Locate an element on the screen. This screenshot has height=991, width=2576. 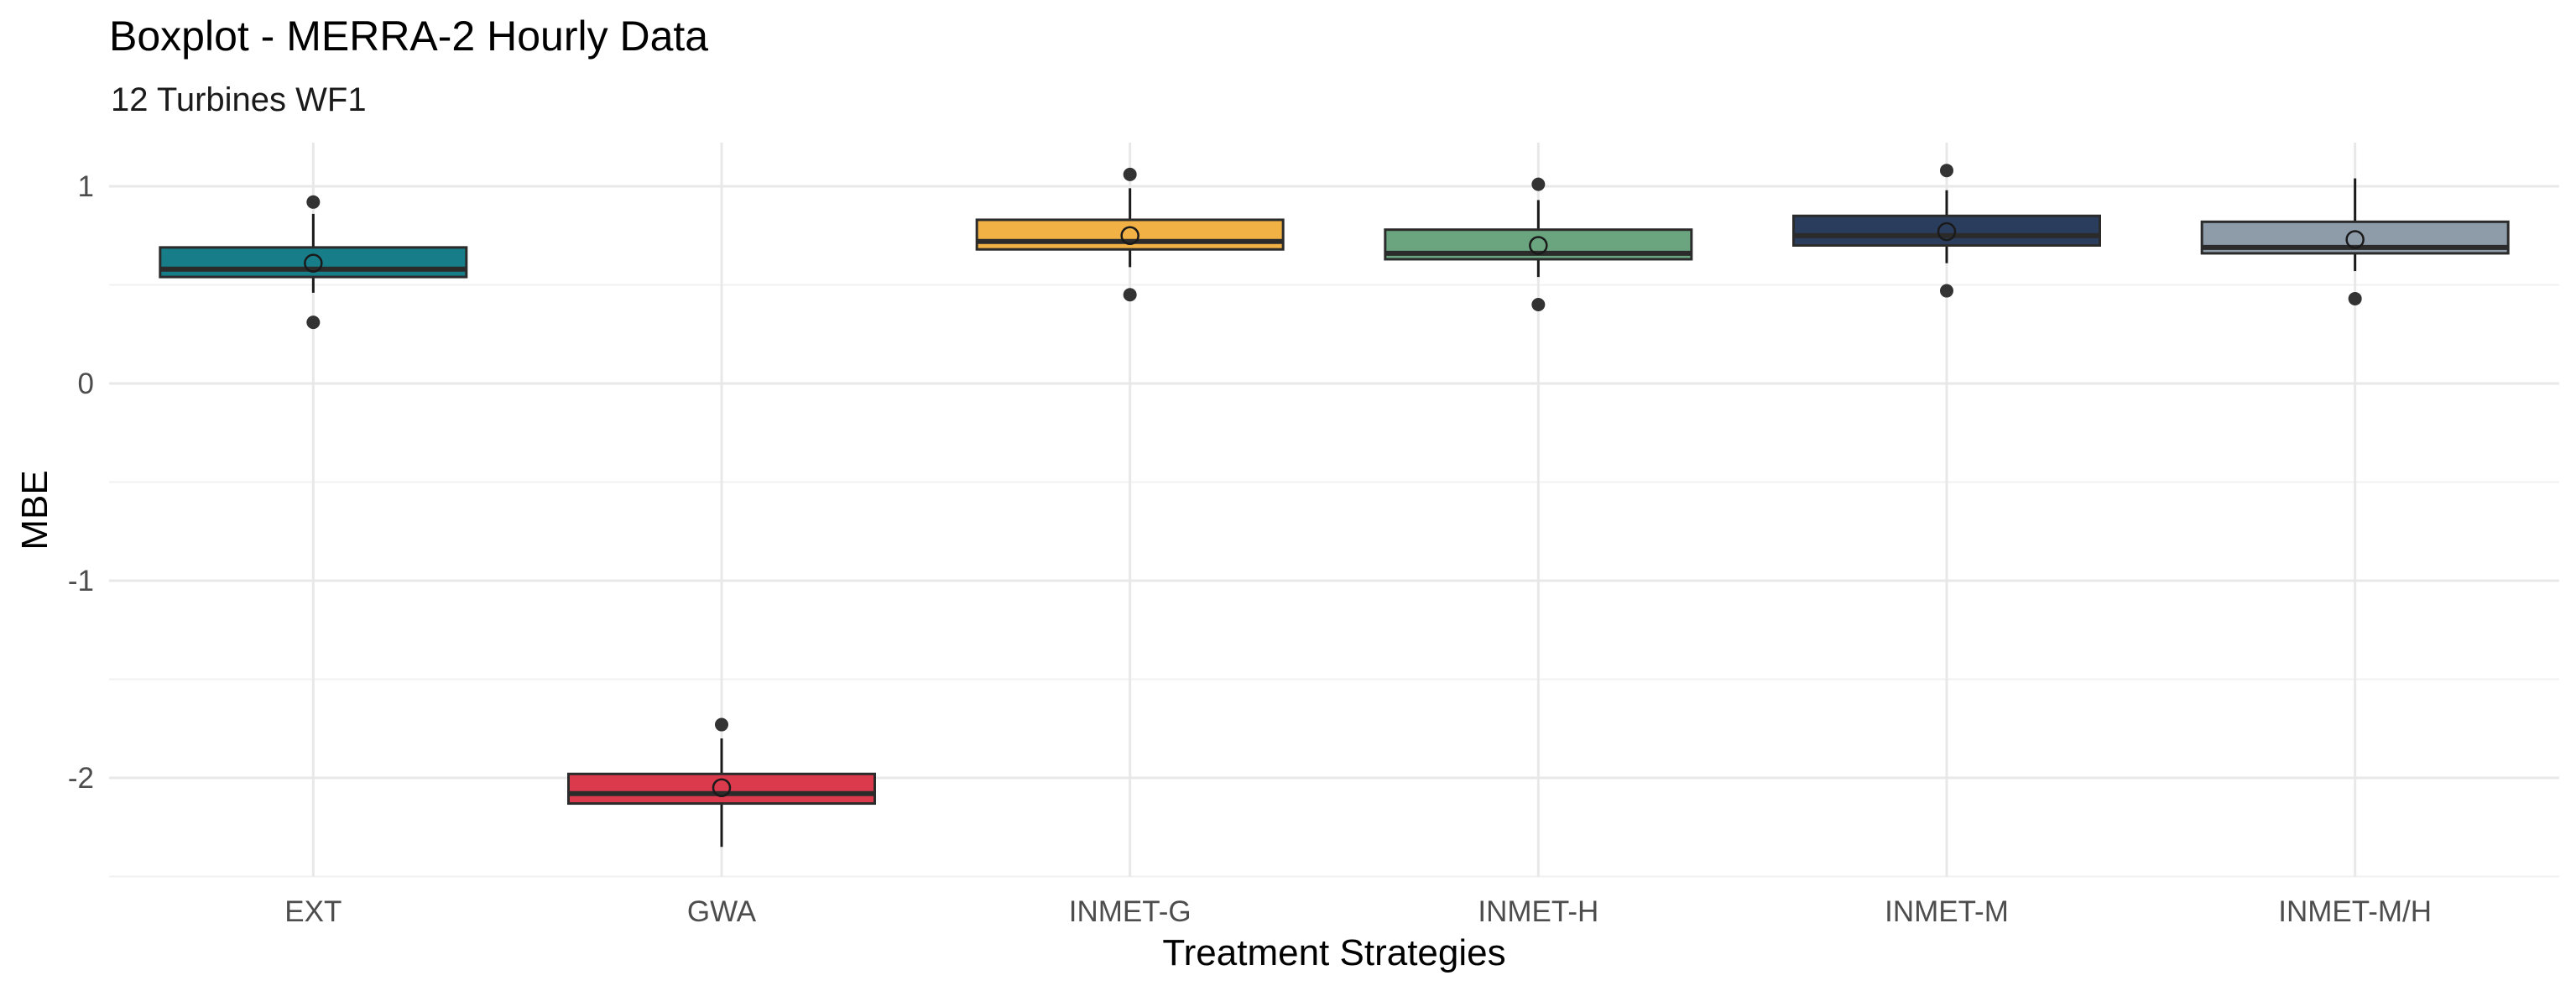
x-tick-label: INMET-H is located at coordinates (1538, 912).